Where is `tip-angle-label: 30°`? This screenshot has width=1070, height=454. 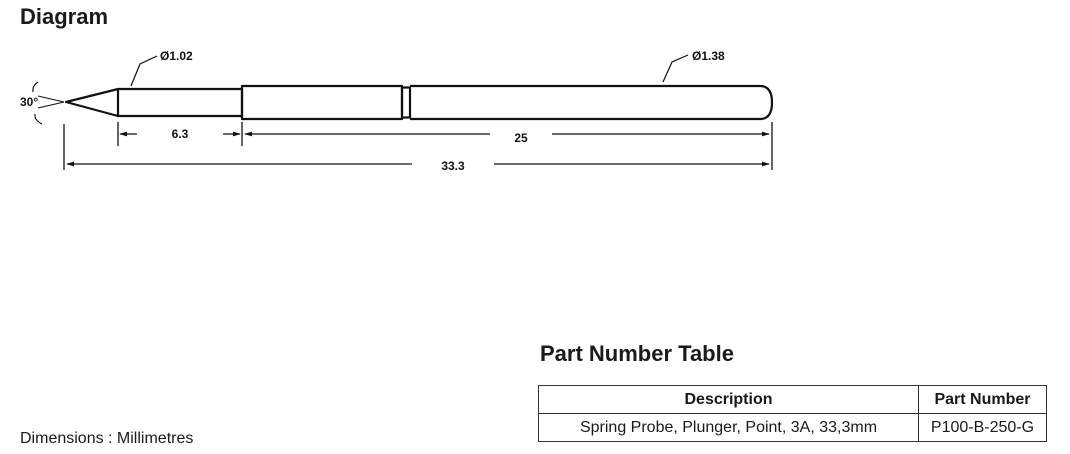 tip-angle-label: 30° is located at coordinates (29, 102).